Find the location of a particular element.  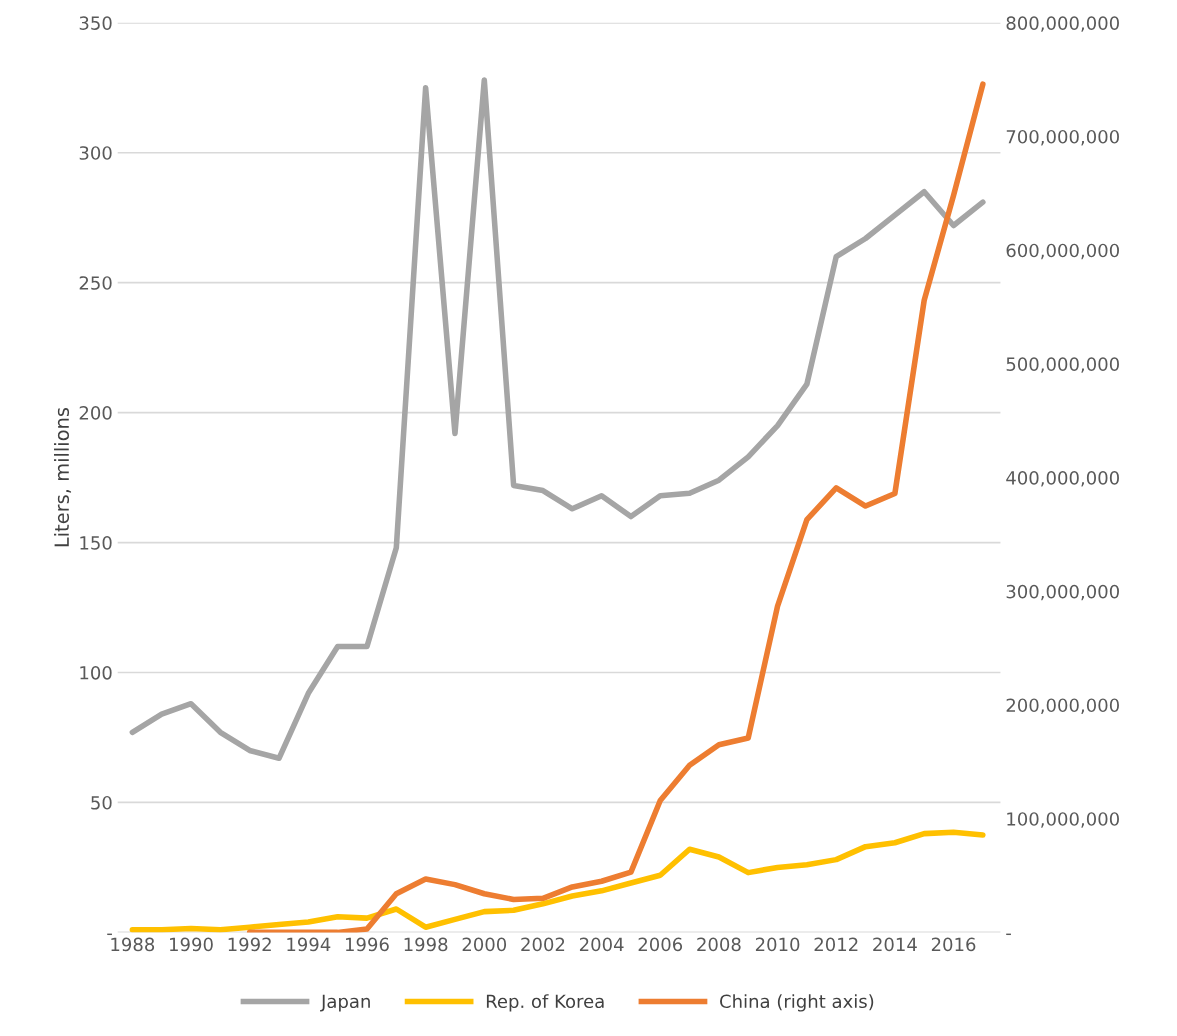

y-tick-label: 300 is located at coordinates (95, 153).